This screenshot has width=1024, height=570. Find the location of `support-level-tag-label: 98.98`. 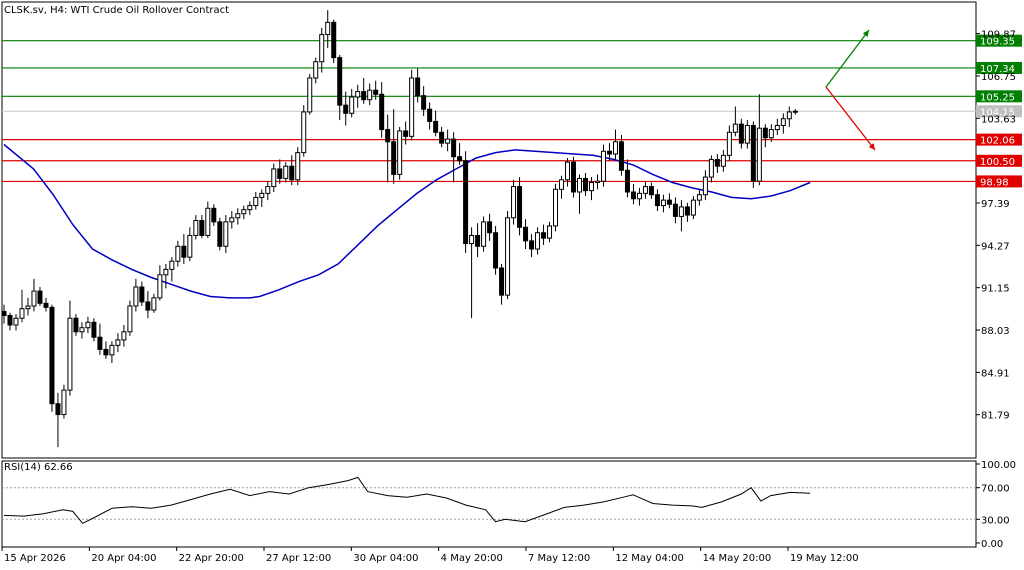

support-level-tag-label: 98.98 is located at coordinates (994, 182).